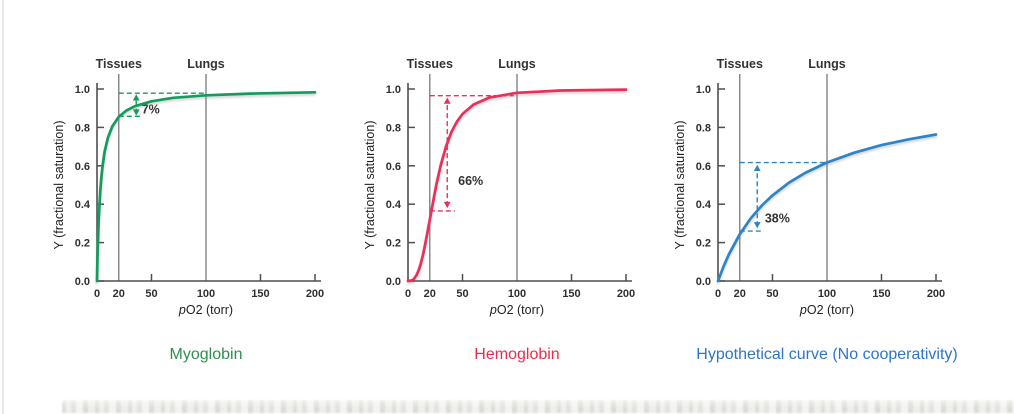 This screenshot has height=414, width=1014. I want to click on caption-myoglobin: Myoglobin, so click(206, 354).